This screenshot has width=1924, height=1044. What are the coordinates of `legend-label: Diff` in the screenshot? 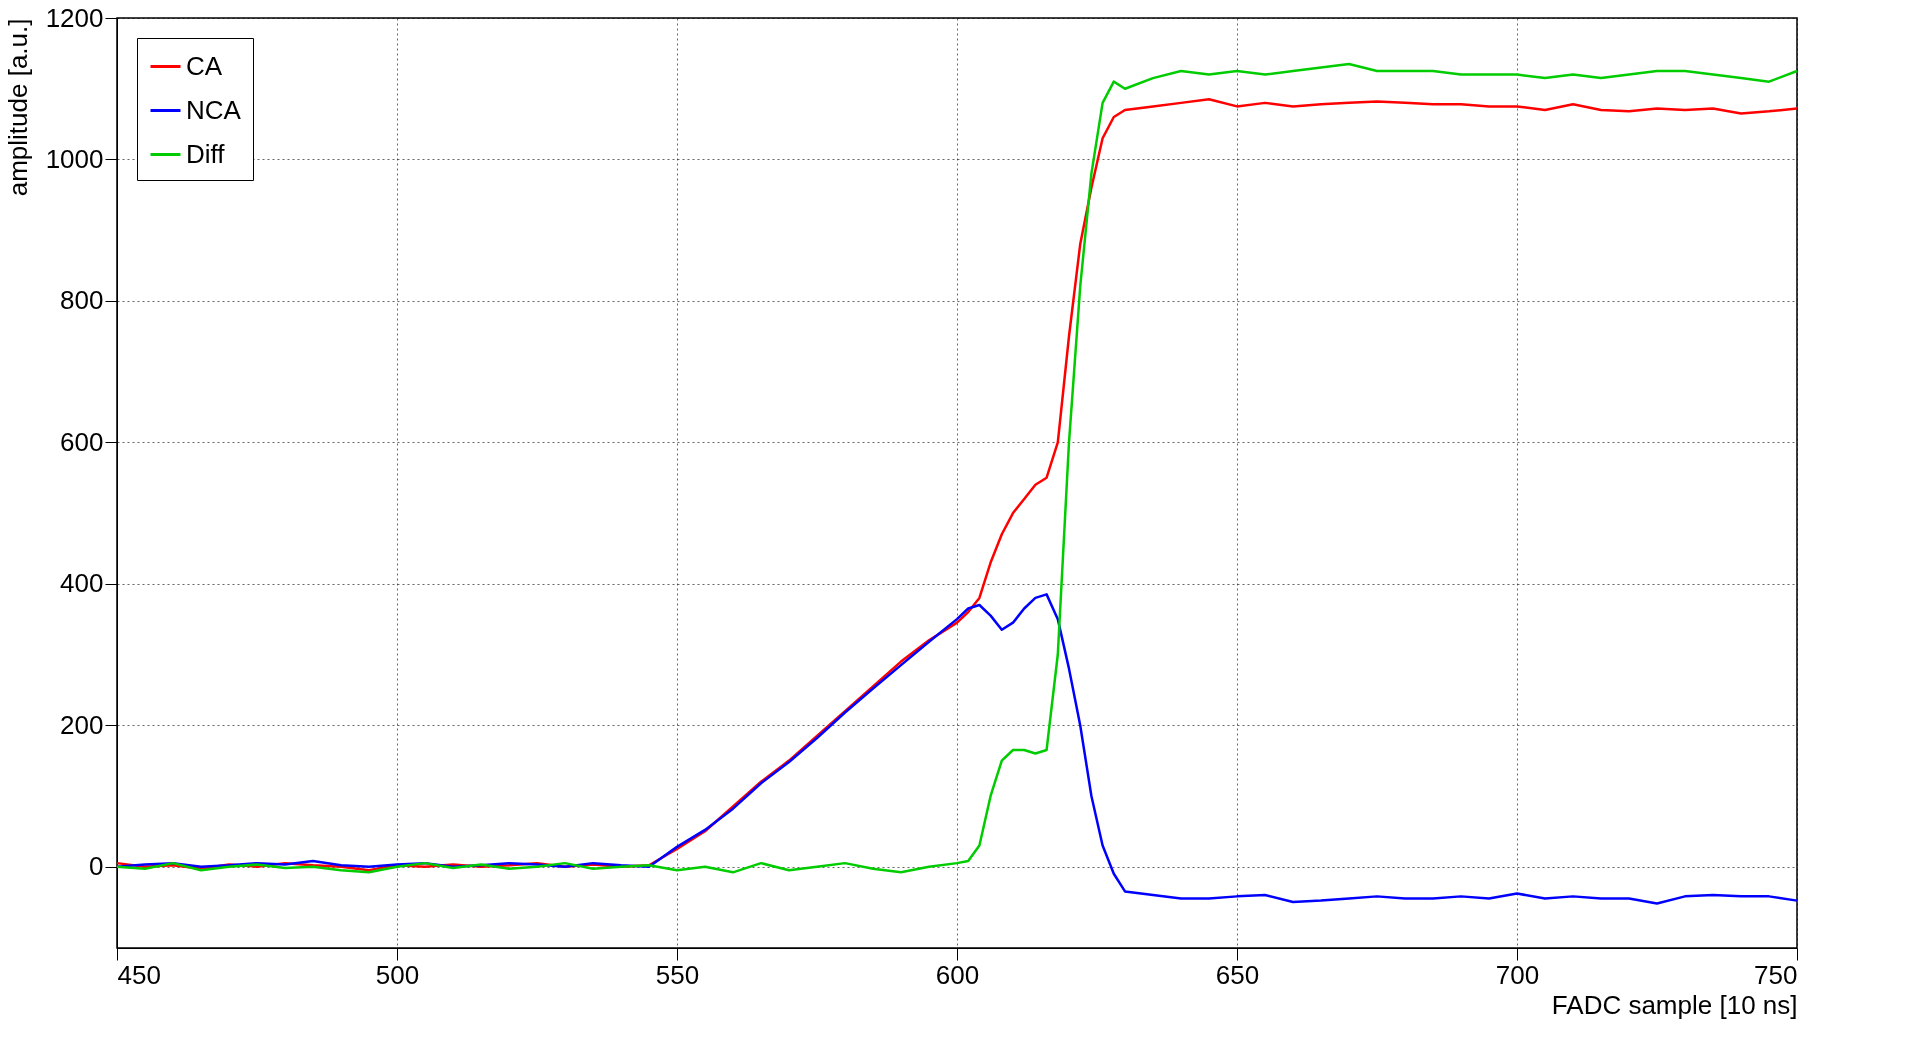 It's located at (206, 153).